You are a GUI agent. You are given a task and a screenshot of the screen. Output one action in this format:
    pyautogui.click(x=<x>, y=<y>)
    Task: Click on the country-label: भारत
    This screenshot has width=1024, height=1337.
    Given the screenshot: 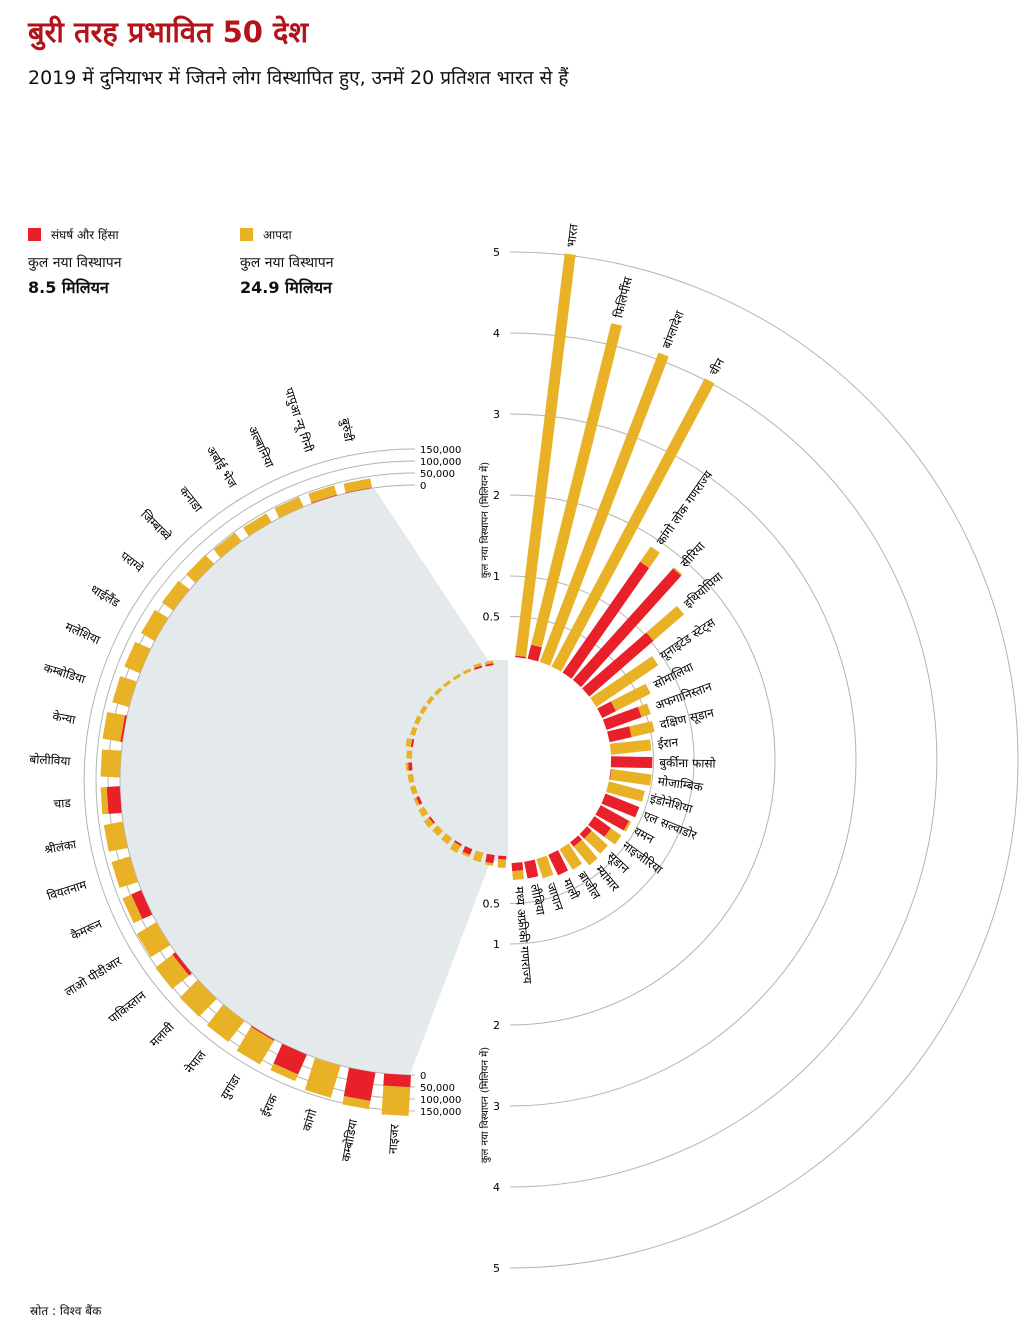 What is the action you would take?
    pyautogui.click(x=572, y=235)
    